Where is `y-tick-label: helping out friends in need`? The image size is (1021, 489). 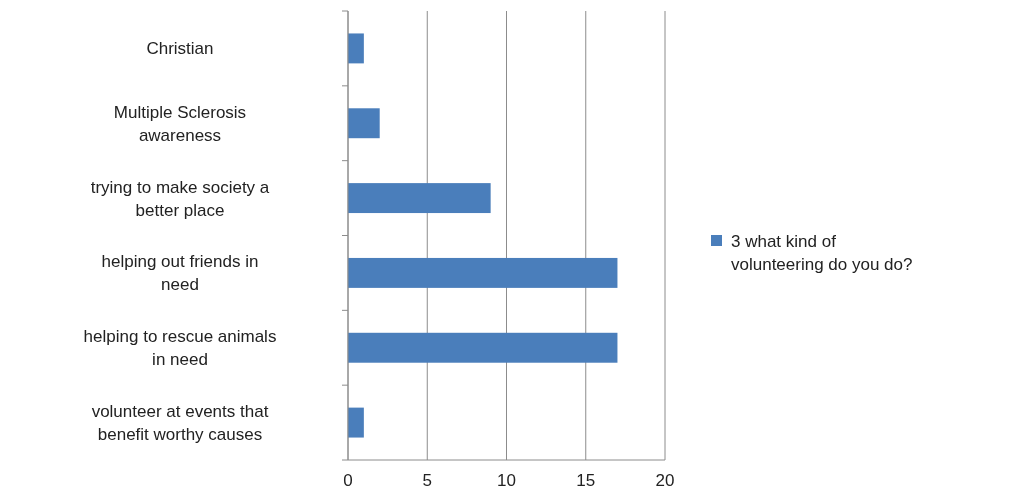 y-tick-label: helping out friends in need is located at coordinates (180, 273).